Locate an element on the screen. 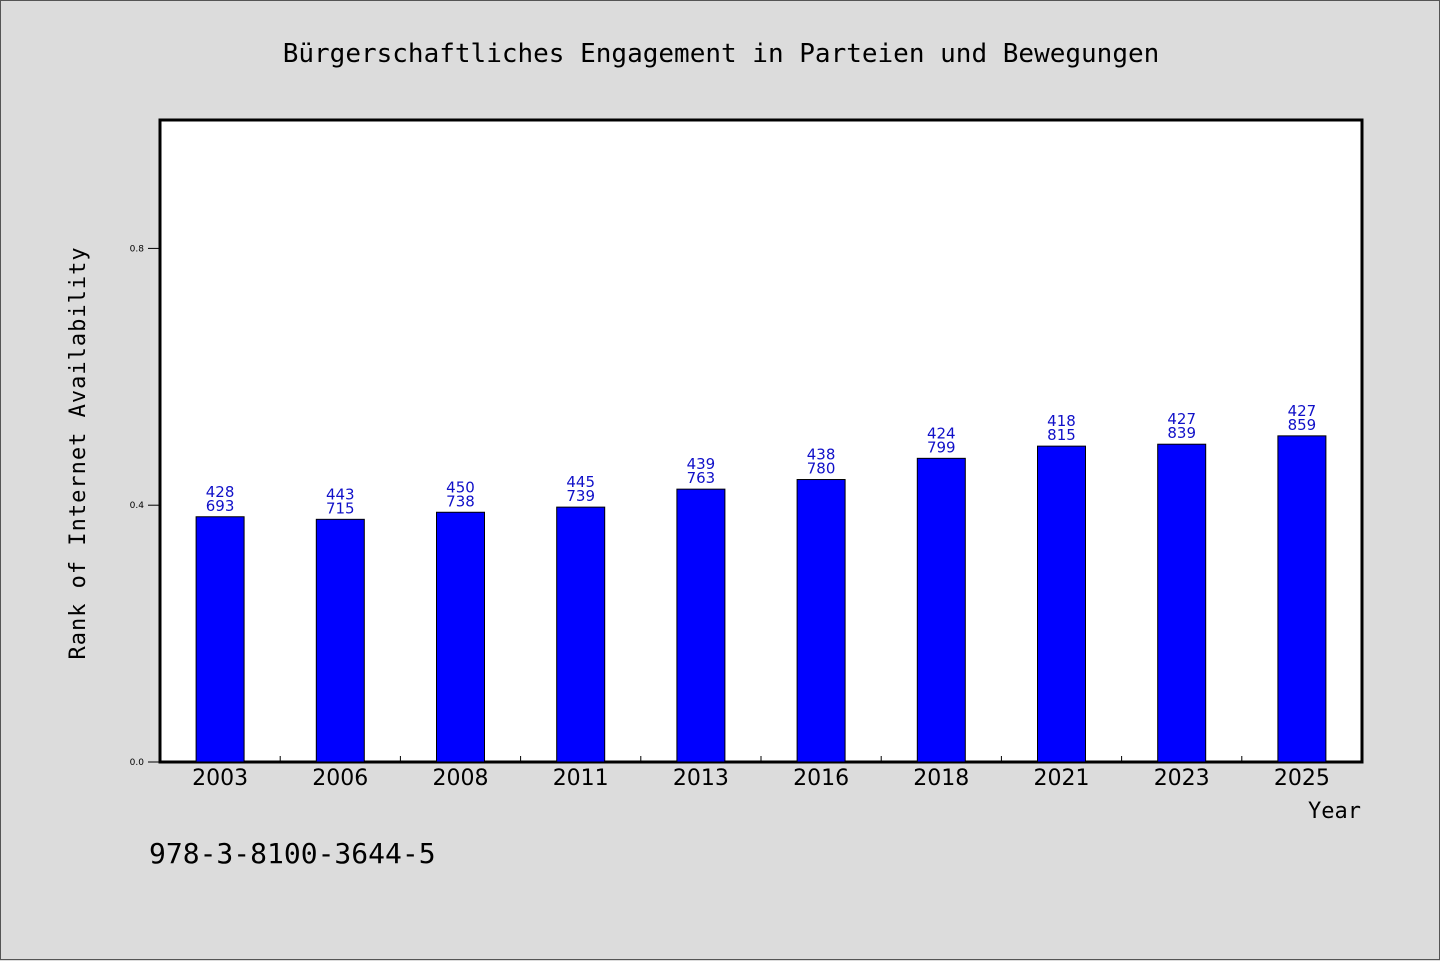 Image resolution: width=1440 pixels, height=961 pixels. x-tick-label-2023: 2023 is located at coordinates (1182, 778).